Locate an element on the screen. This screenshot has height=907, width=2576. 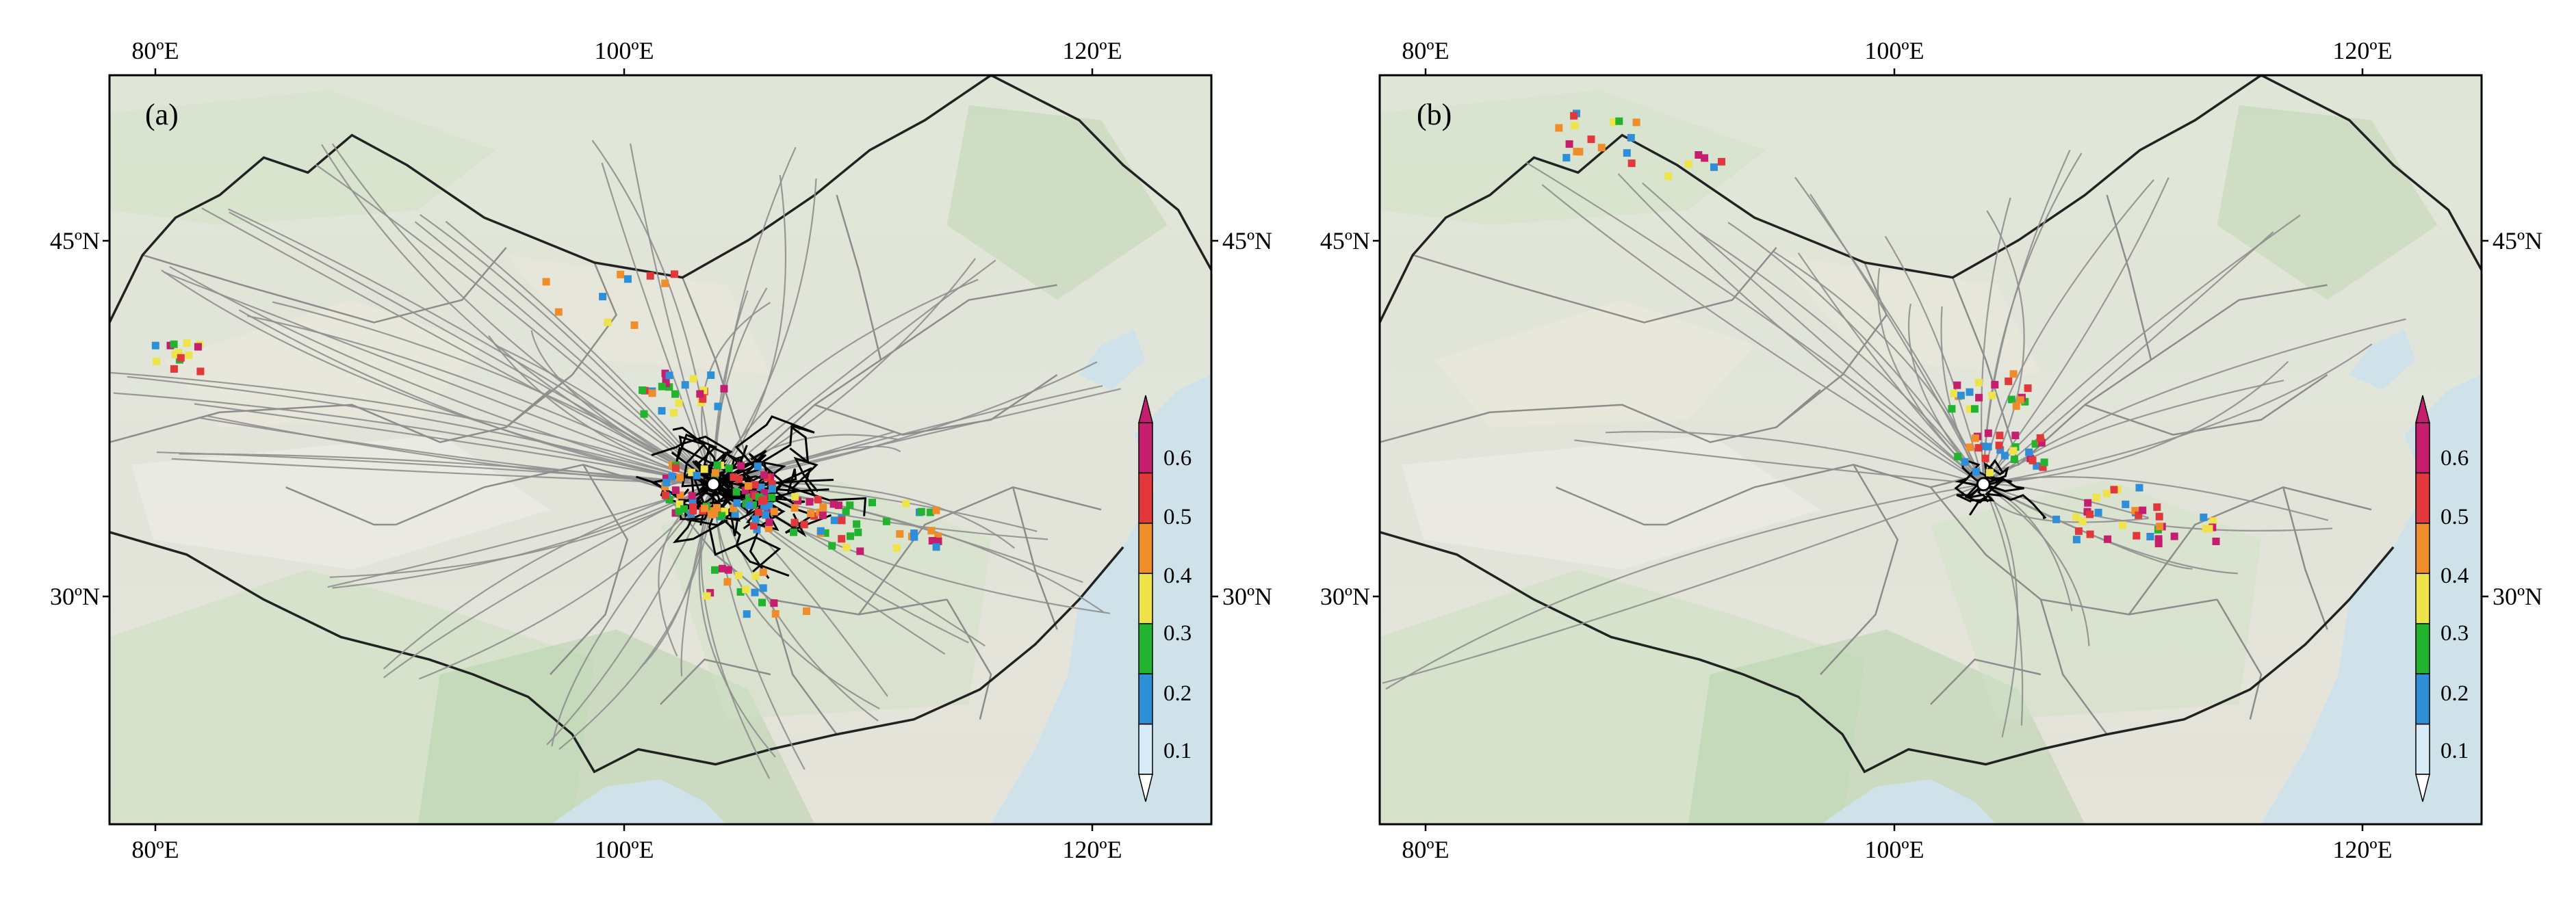
colorbar-label-0.5: 0.5 is located at coordinates (1177, 517).